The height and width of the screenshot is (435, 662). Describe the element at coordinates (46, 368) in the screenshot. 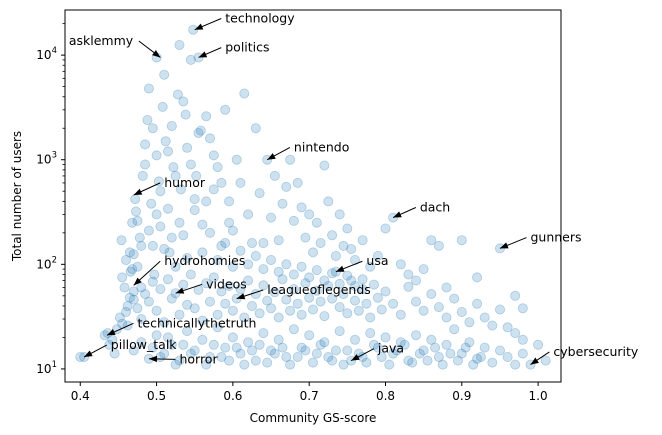

I see `y-tick-label: 101` at that location.